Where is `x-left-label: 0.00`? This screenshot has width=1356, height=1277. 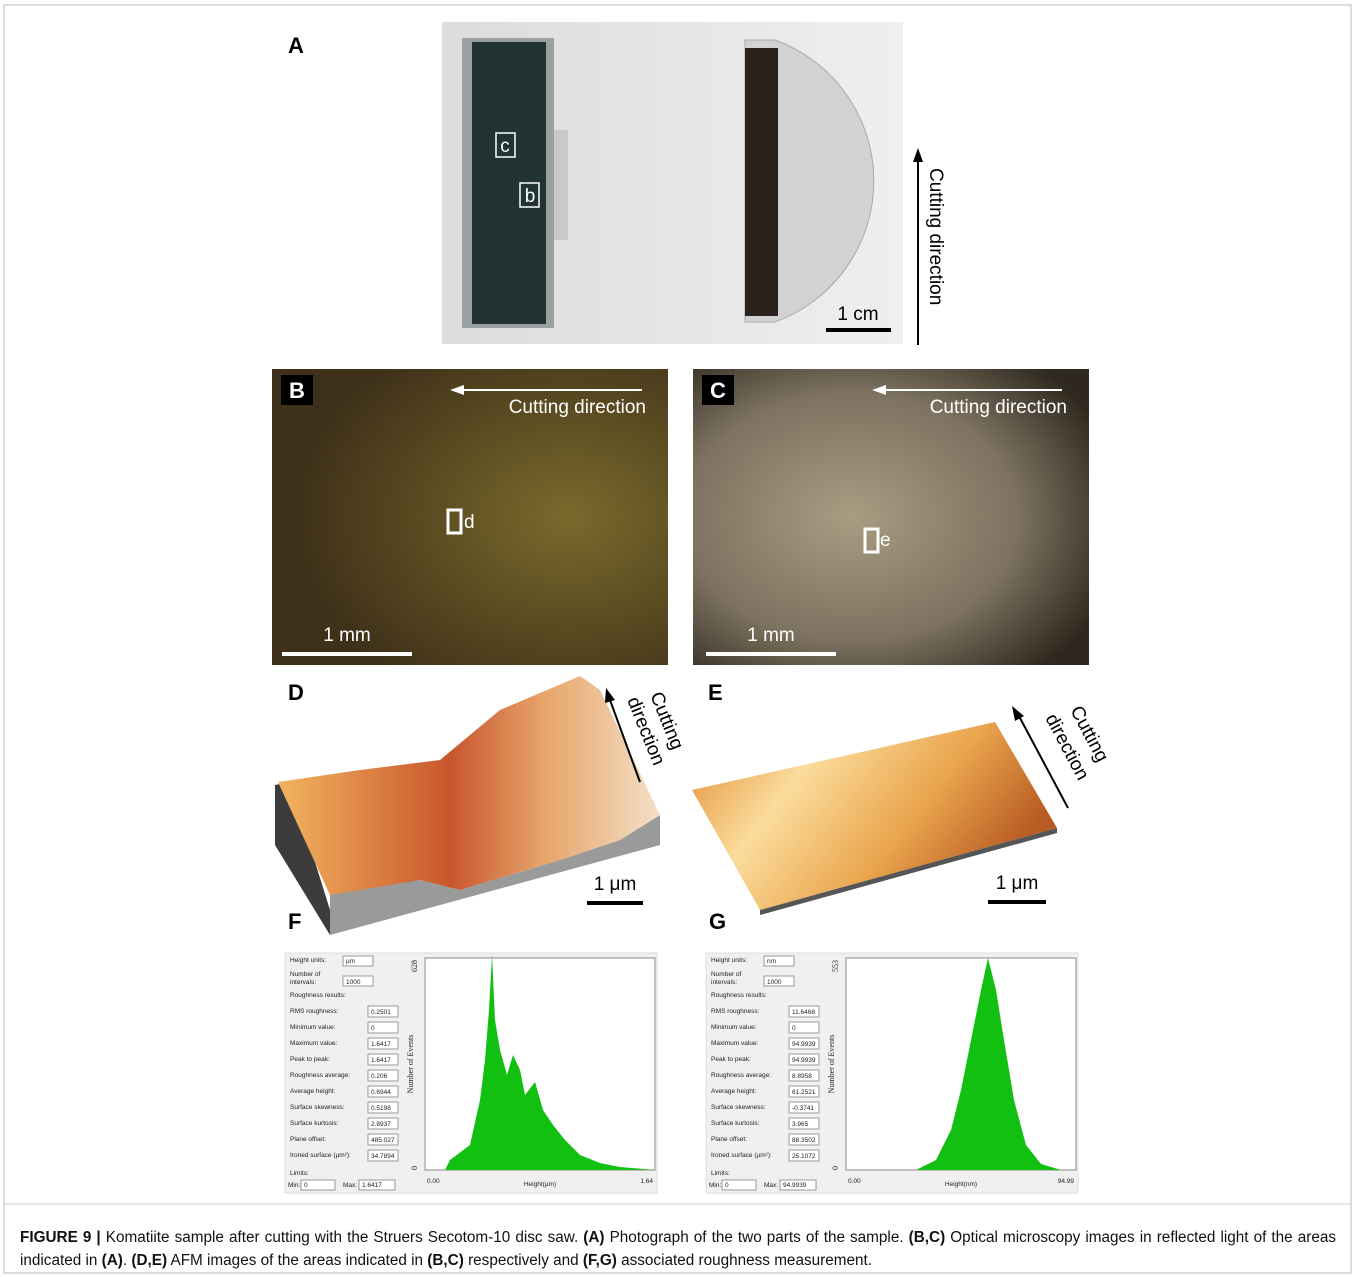 x-left-label: 0.00 is located at coordinates (854, 1181).